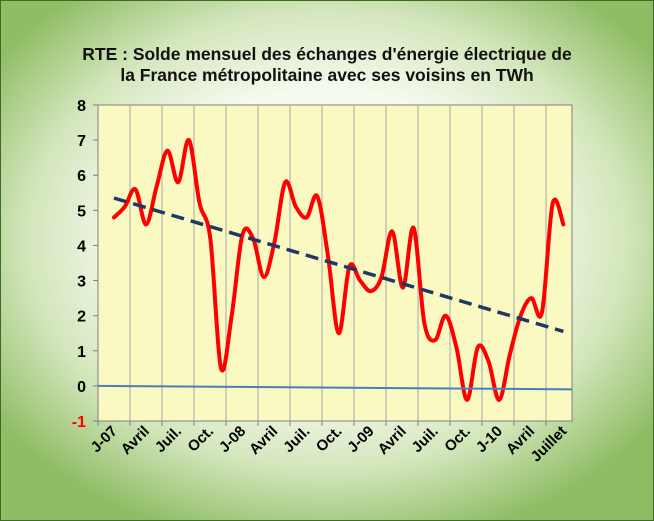 The width and height of the screenshot is (654, 521). I want to click on x-tick-label: Juillet, so click(549, 444).